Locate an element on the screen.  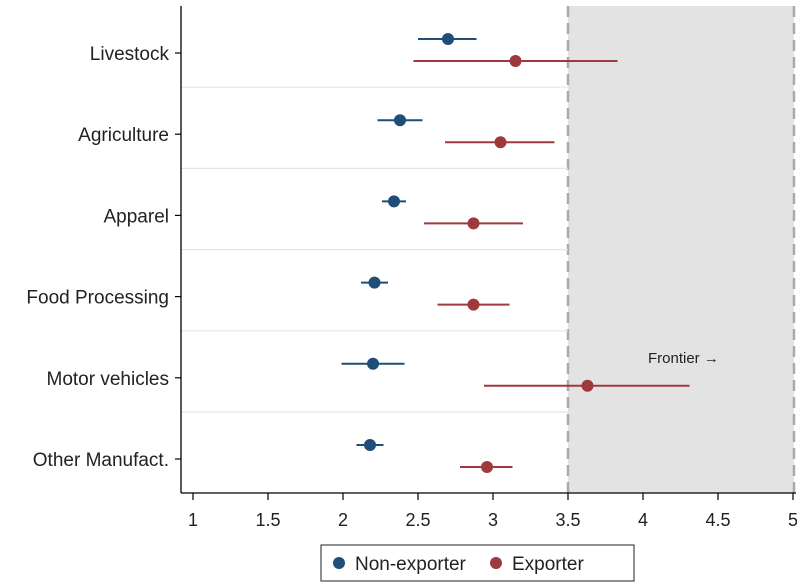
point-non-exporter-other-manufact is located at coordinates (370, 445).